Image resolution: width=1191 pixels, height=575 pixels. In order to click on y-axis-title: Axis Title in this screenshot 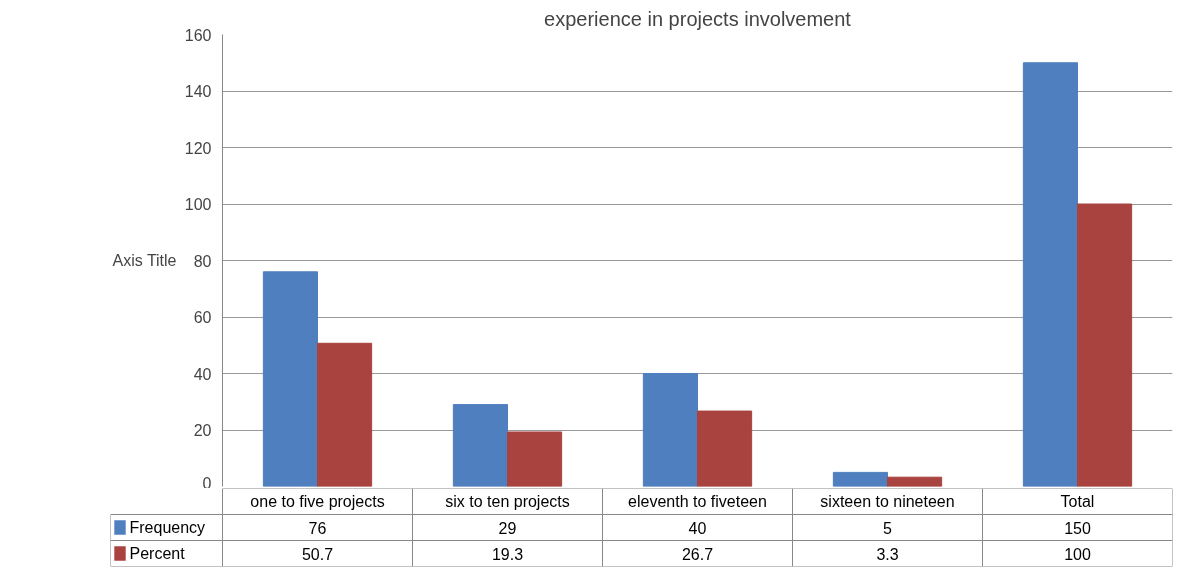, I will do `click(144, 260)`.